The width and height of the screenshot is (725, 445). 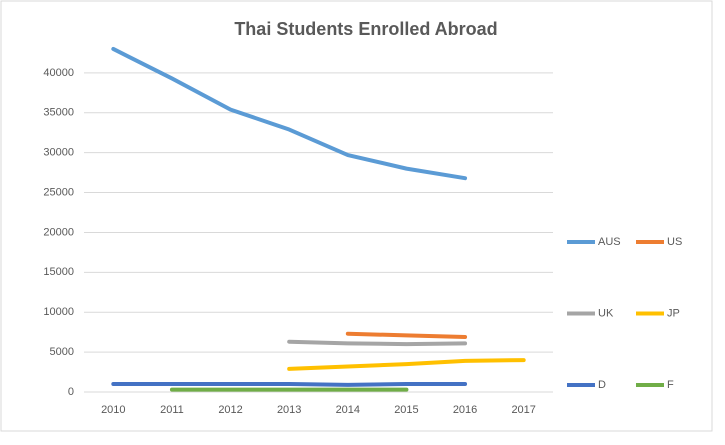 What do you see at coordinates (406, 410) in the screenshot?
I see `x-tick-label: 2015` at bounding box center [406, 410].